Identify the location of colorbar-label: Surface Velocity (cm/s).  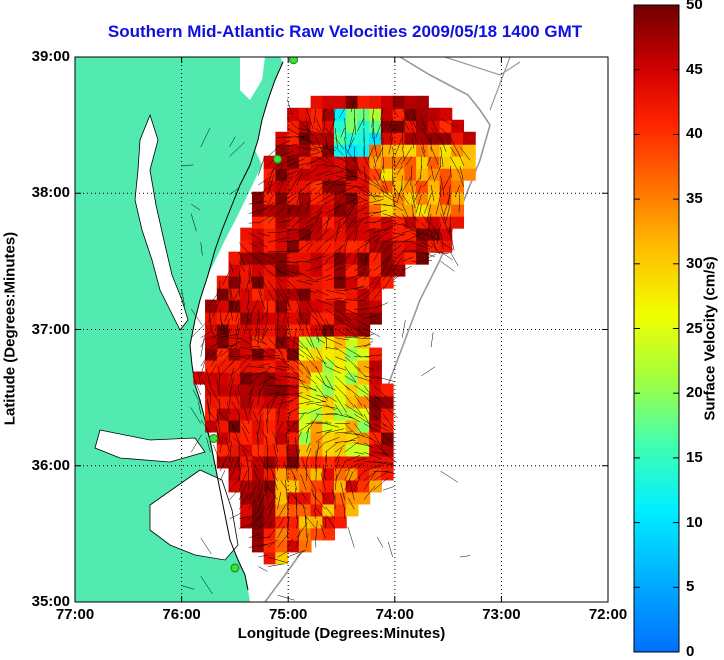
(710, 339).